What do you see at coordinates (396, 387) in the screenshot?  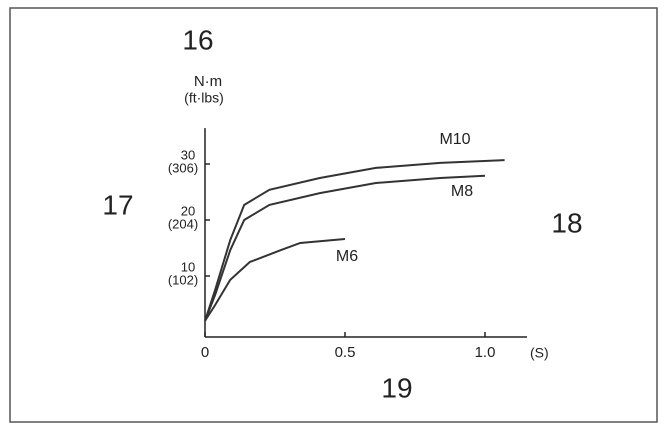 I see `callout-number: 19` at bounding box center [396, 387].